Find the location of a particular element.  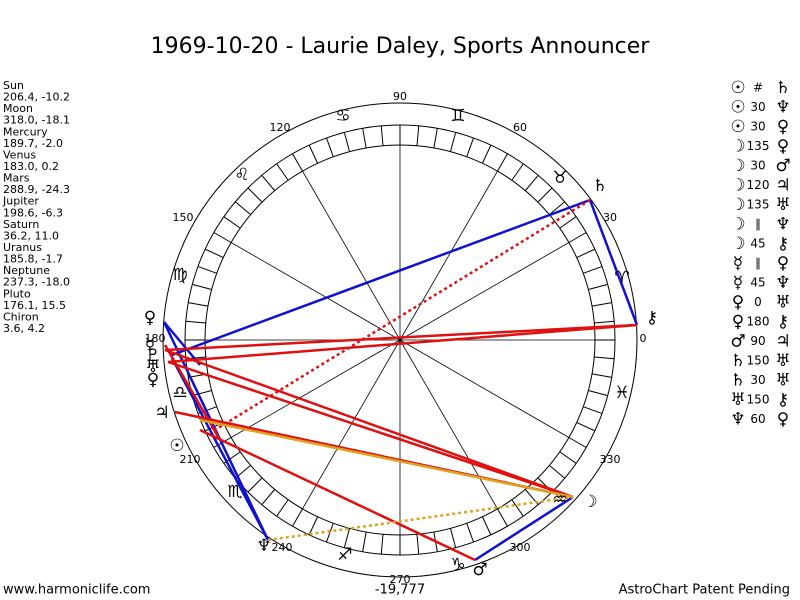

degree-label: 330 is located at coordinates (610, 459).